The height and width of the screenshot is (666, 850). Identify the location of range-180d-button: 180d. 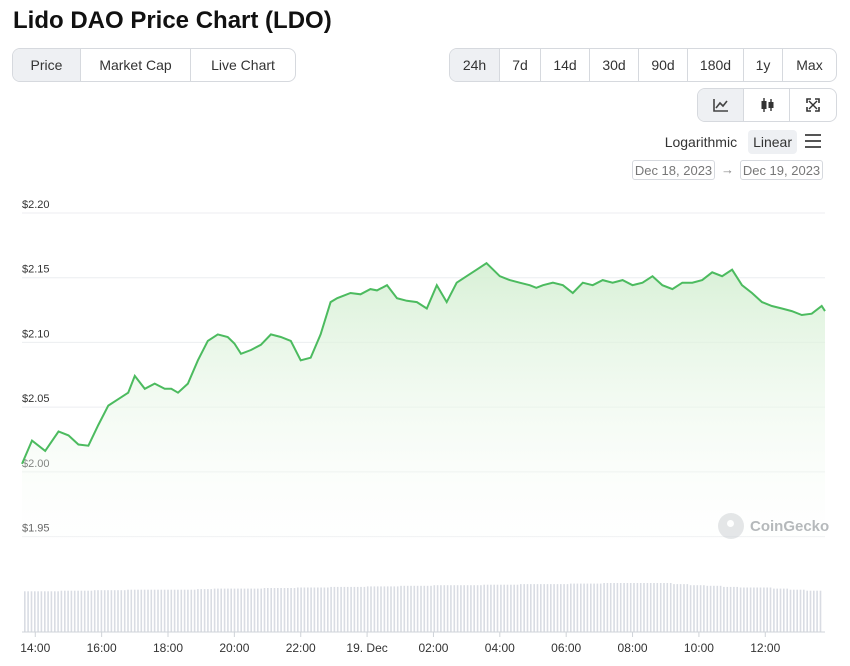
(716, 65).